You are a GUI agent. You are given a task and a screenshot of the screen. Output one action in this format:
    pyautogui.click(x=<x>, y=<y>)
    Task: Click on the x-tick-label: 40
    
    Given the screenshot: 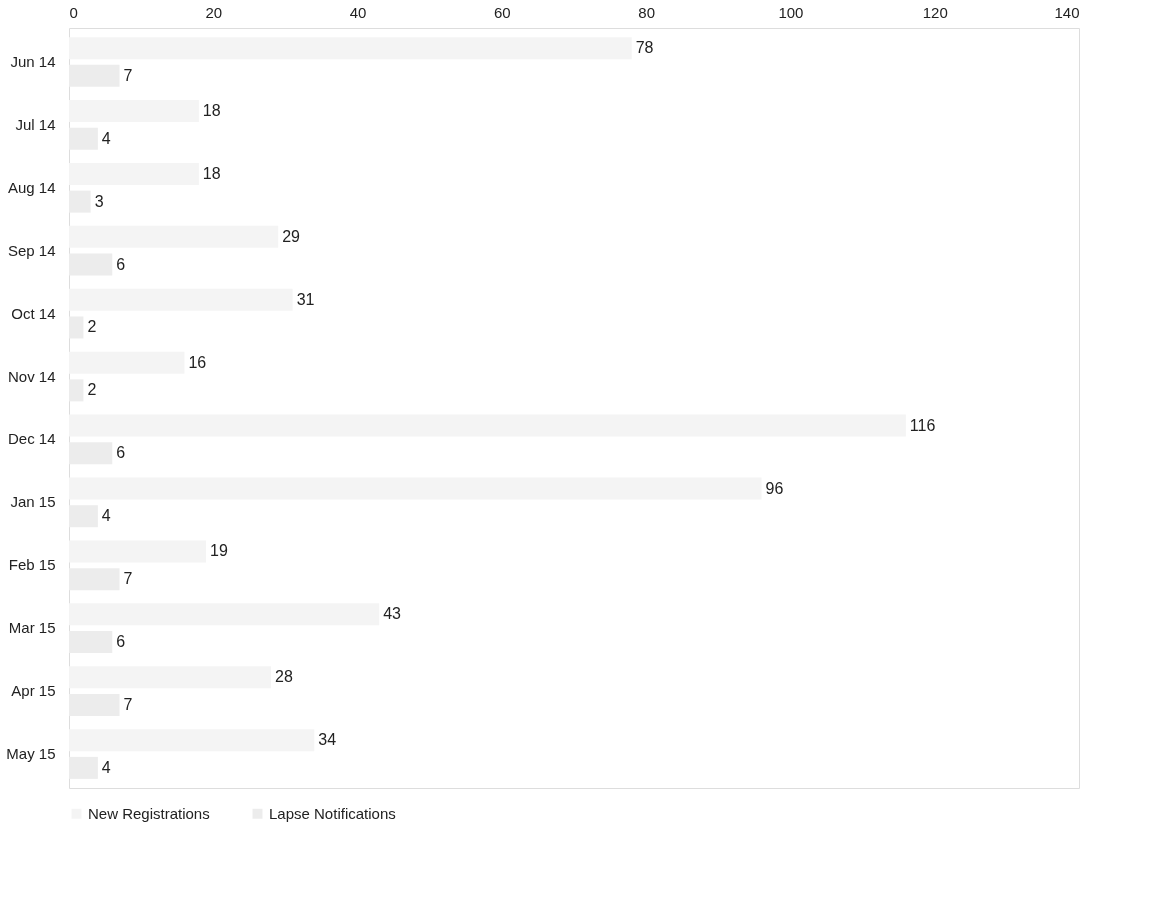 What is the action you would take?
    pyautogui.click(x=358, y=12)
    